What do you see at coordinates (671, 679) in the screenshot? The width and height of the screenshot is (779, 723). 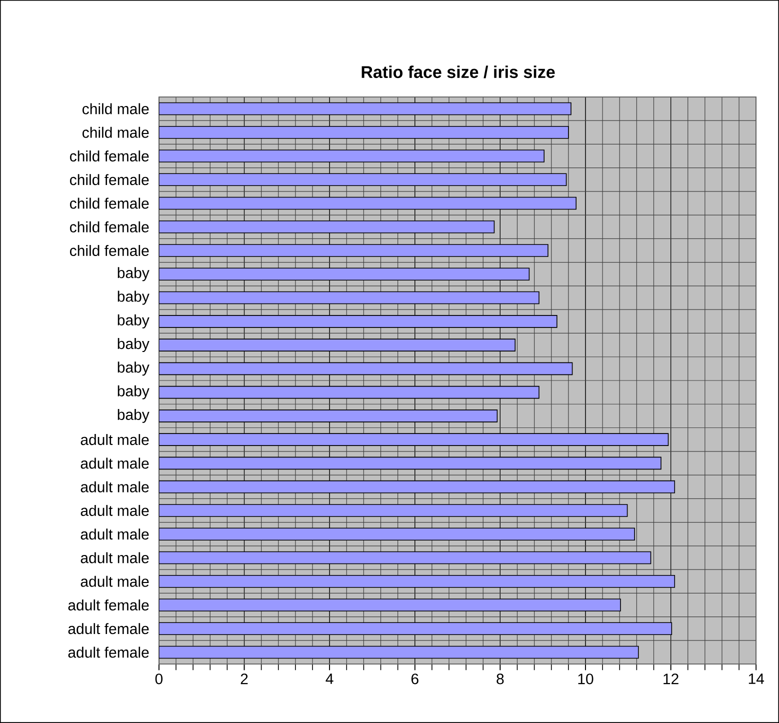 I see `x-tick-label: 12` at bounding box center [671, 679].